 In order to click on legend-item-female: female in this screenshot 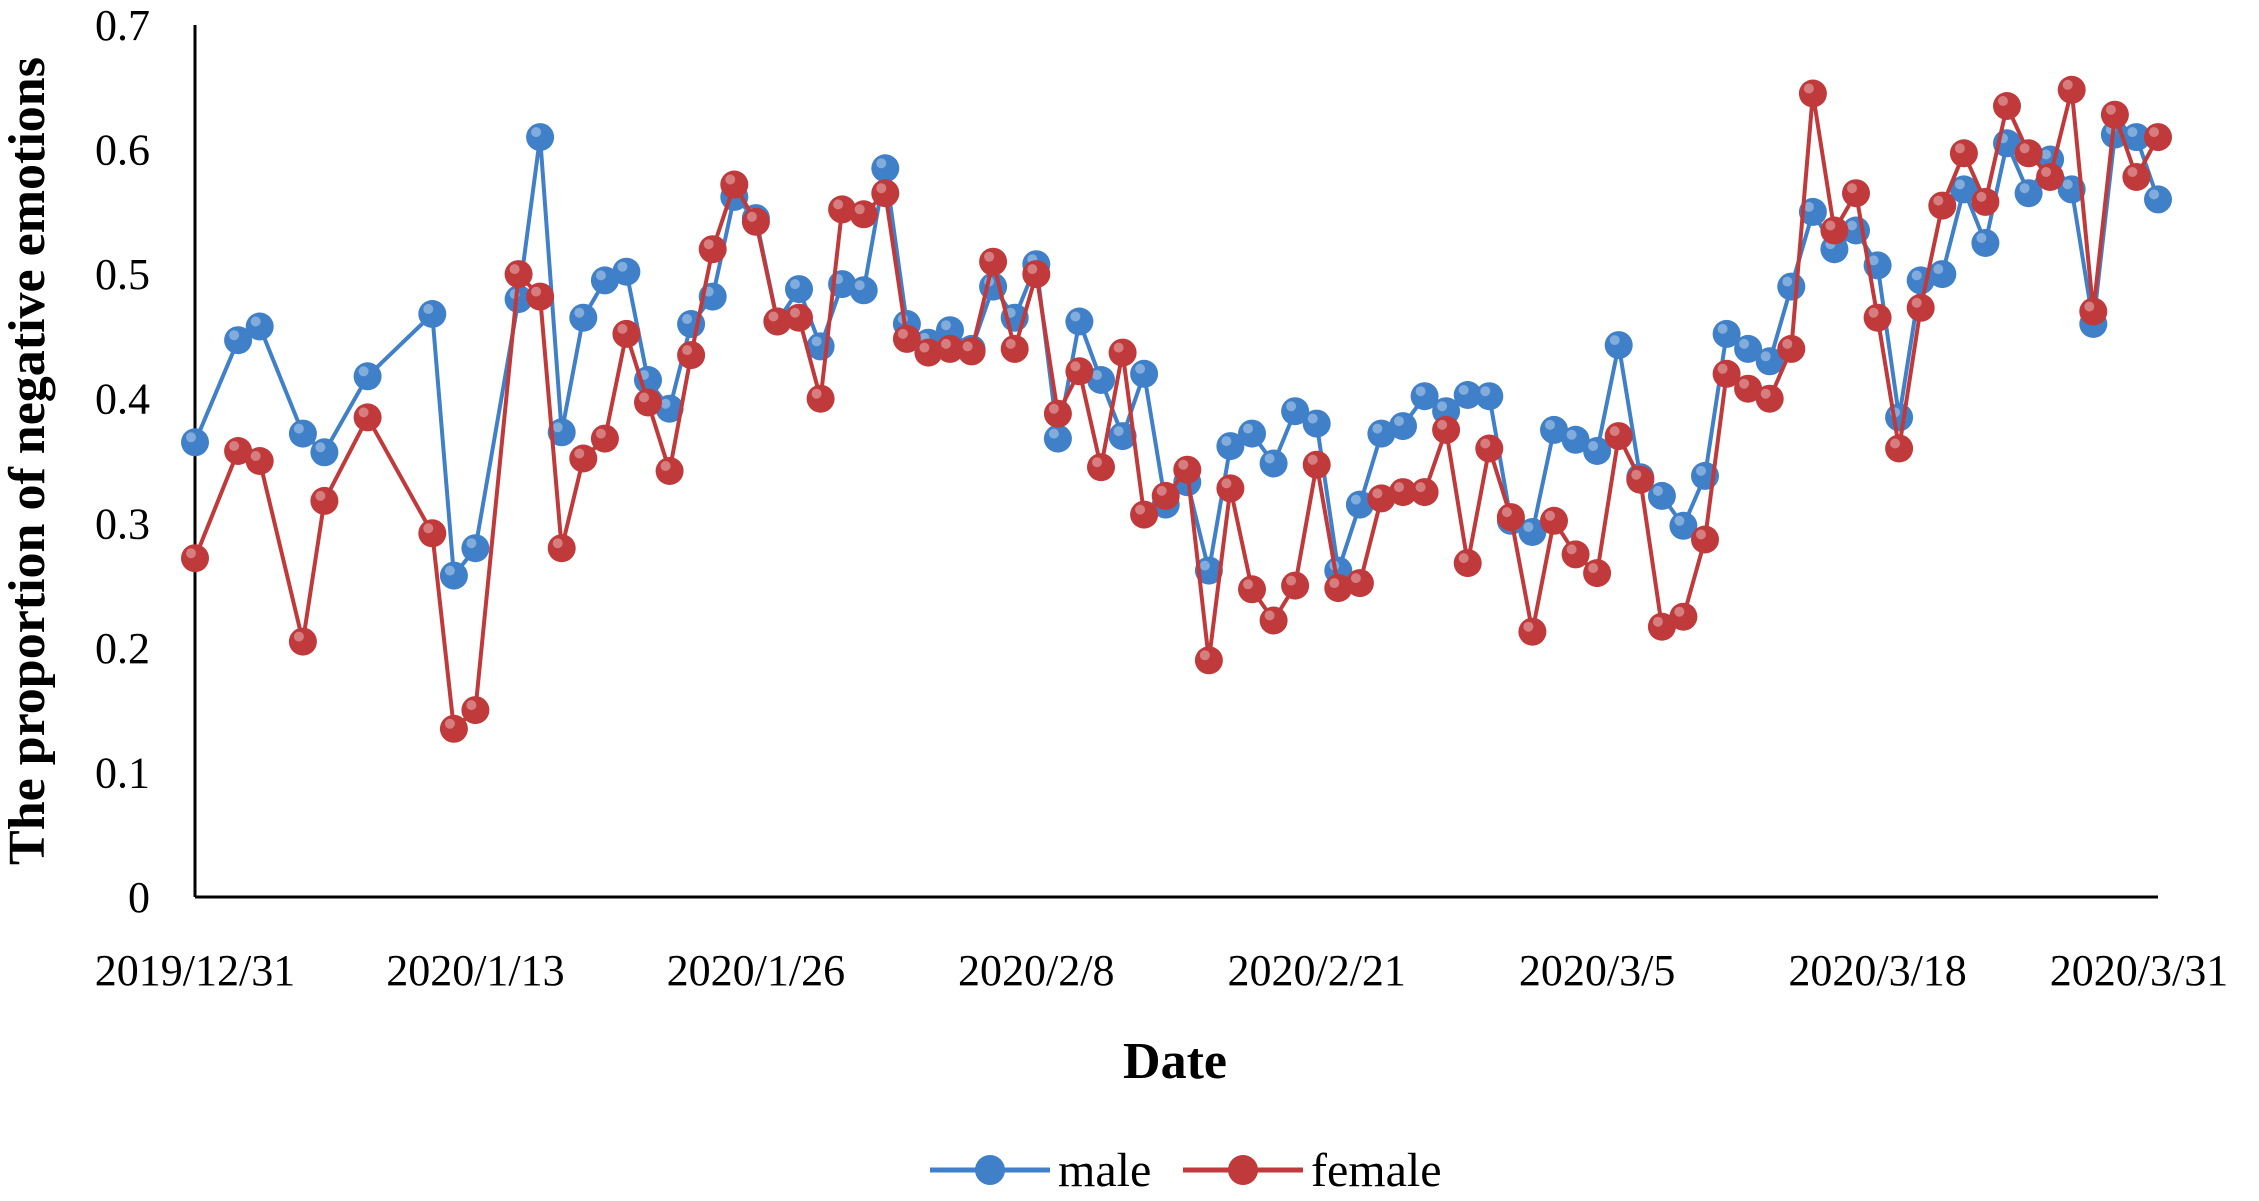, I will do `click(1312, 1170)`.